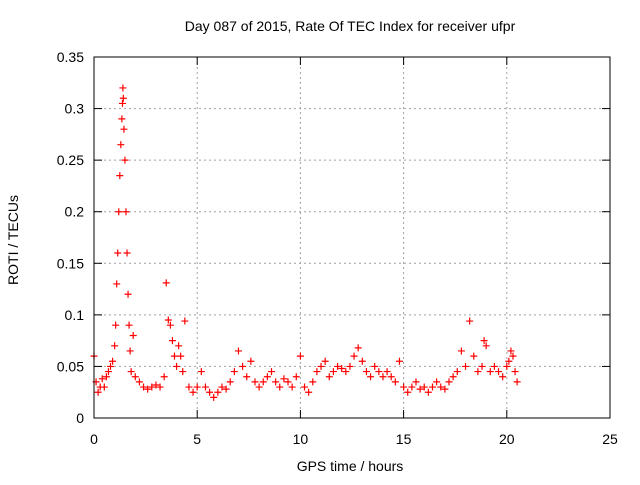 This screenshot has width=640, height=485. I want to click on y-axis-label: ROTI / TECUs, so click(13, 240).